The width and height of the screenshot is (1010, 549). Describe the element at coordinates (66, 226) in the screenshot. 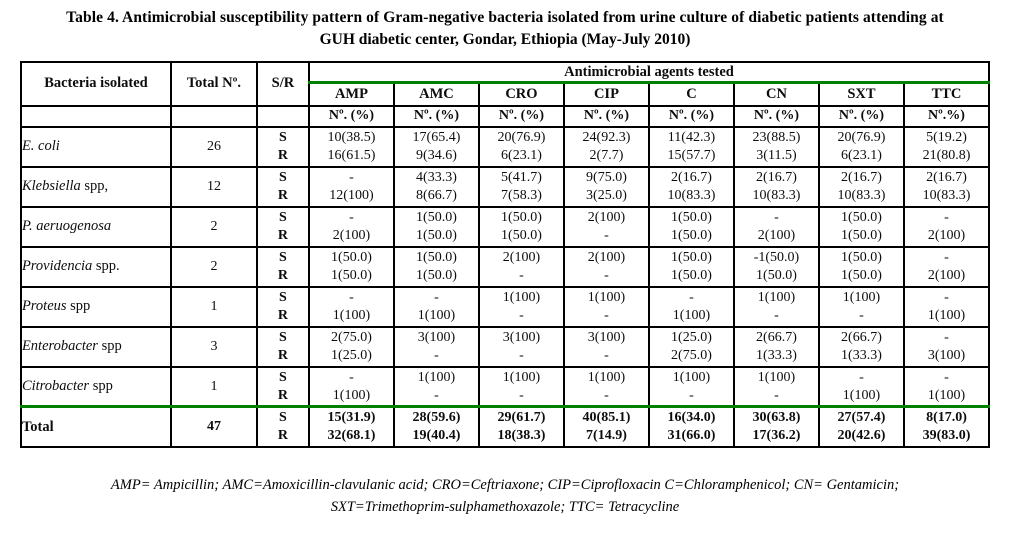

I see `bacteria-name-italic: P. aeruogenosa` at that location.